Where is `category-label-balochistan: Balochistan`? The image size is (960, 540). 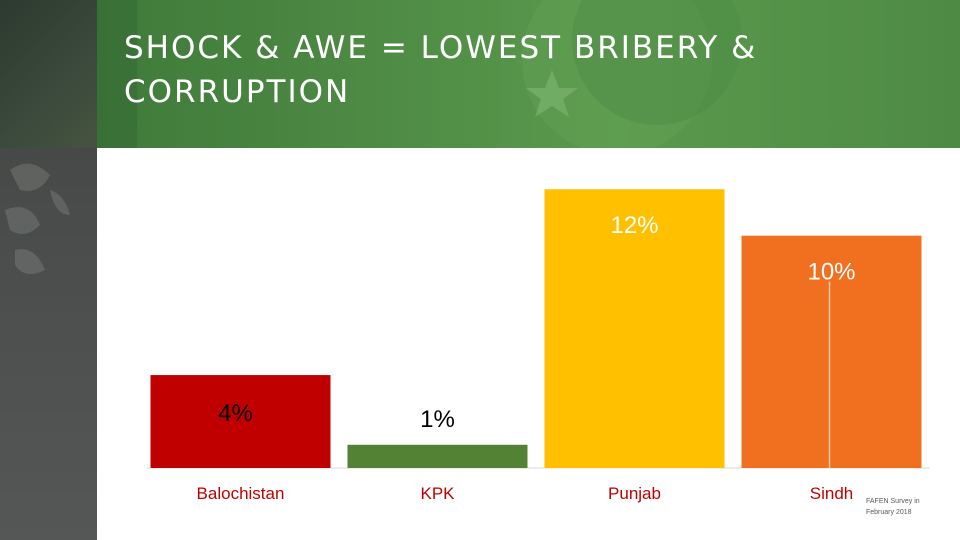 category-label-balochistan: Balochistan is located at coordinates (241, 493).